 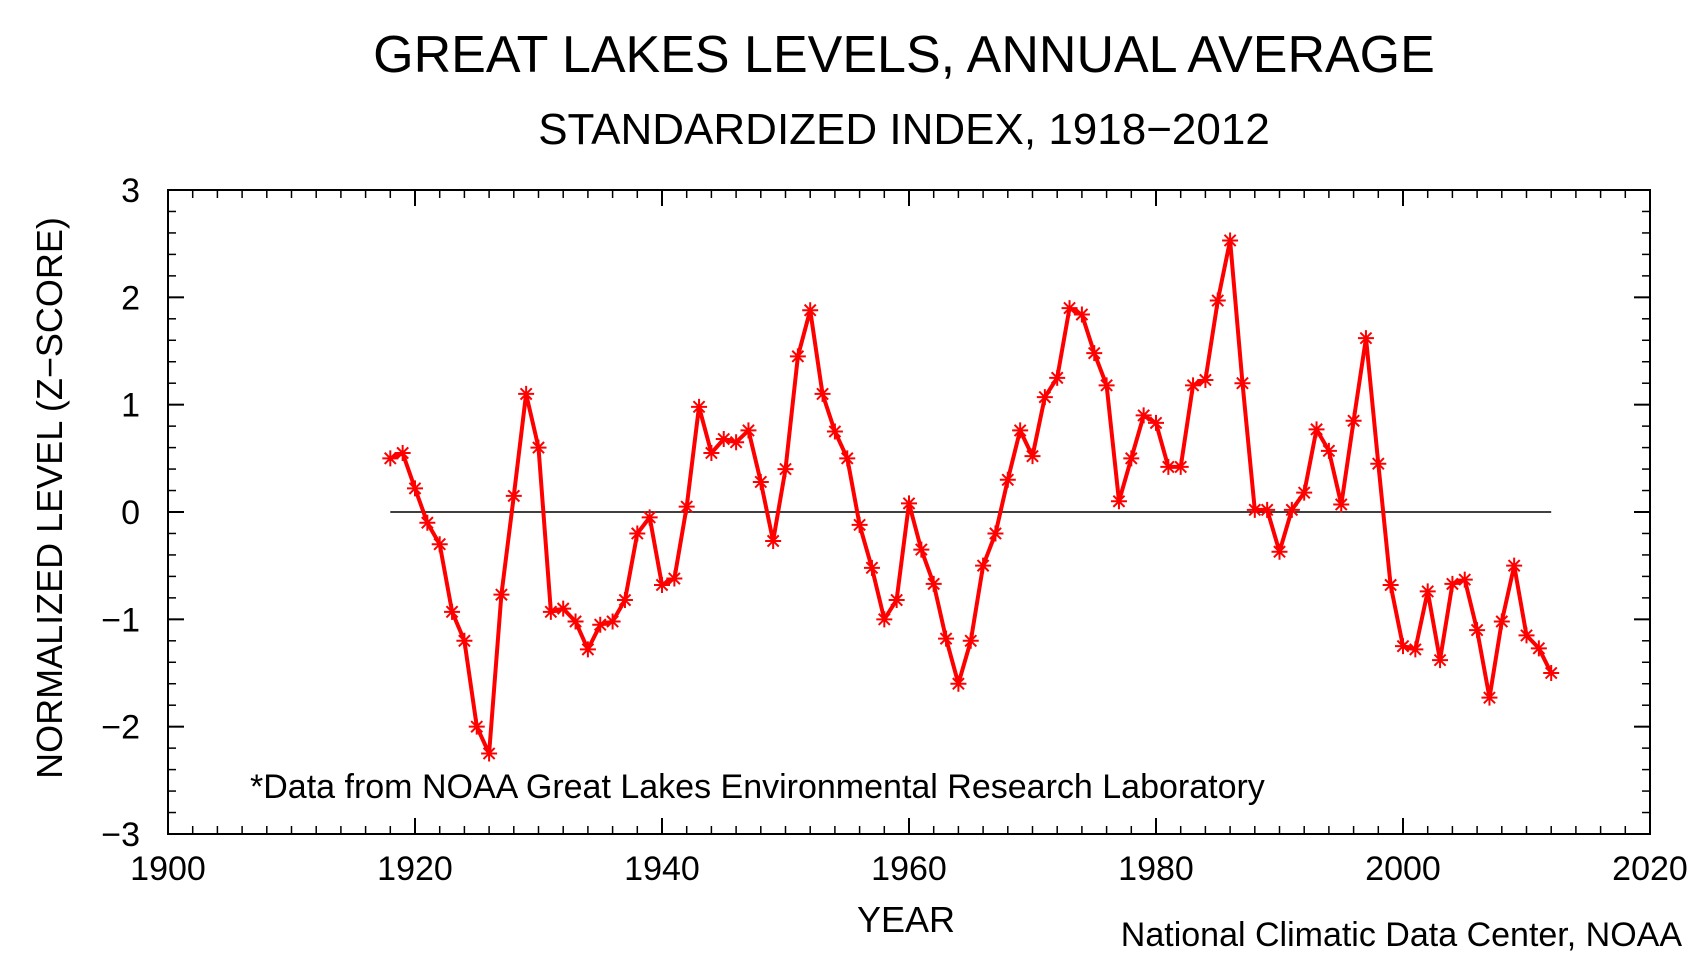 What do you see at coordinates (49, 498) in the screenshot?
I see `y-axis-label: NORMALIZED LEVEL (Z−SCORE)` at bounding box center [49, 498].